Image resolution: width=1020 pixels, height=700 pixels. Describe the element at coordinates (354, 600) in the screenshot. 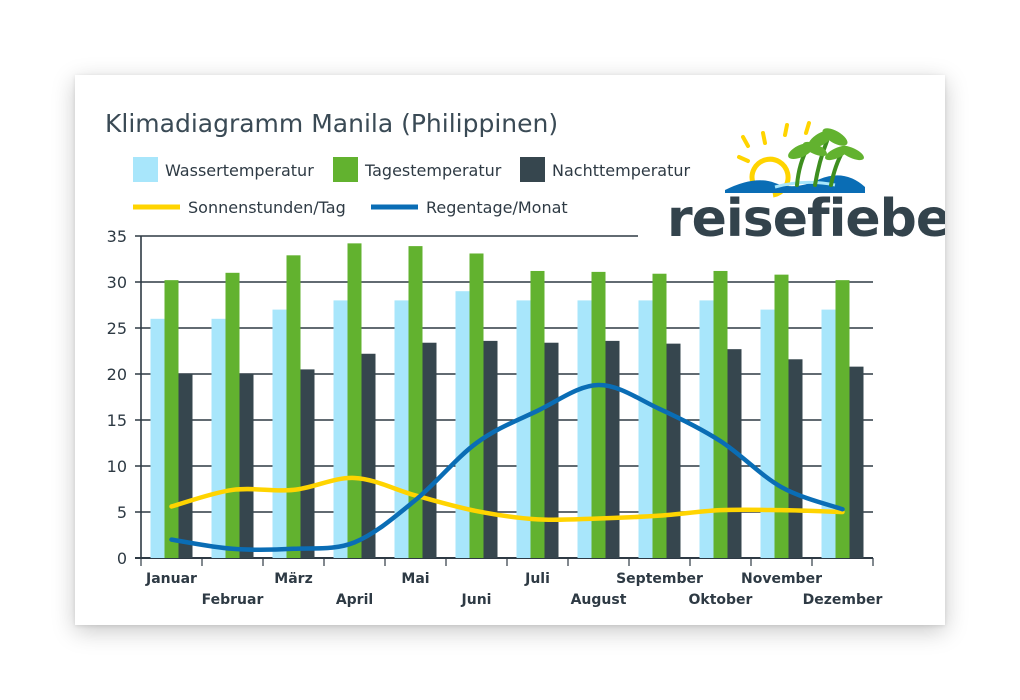

I see `x-tick-label-april: April` at that location.